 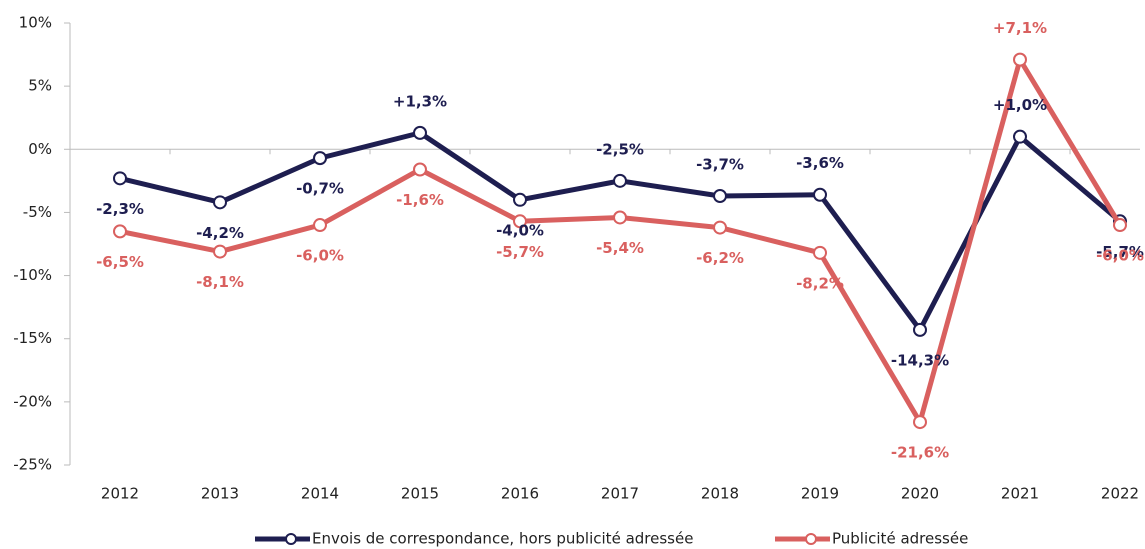 What do you see at coordinates (920, 494) in the screenshot?
I see `x-tick-label: 2020` at bounding box center [920, 494].